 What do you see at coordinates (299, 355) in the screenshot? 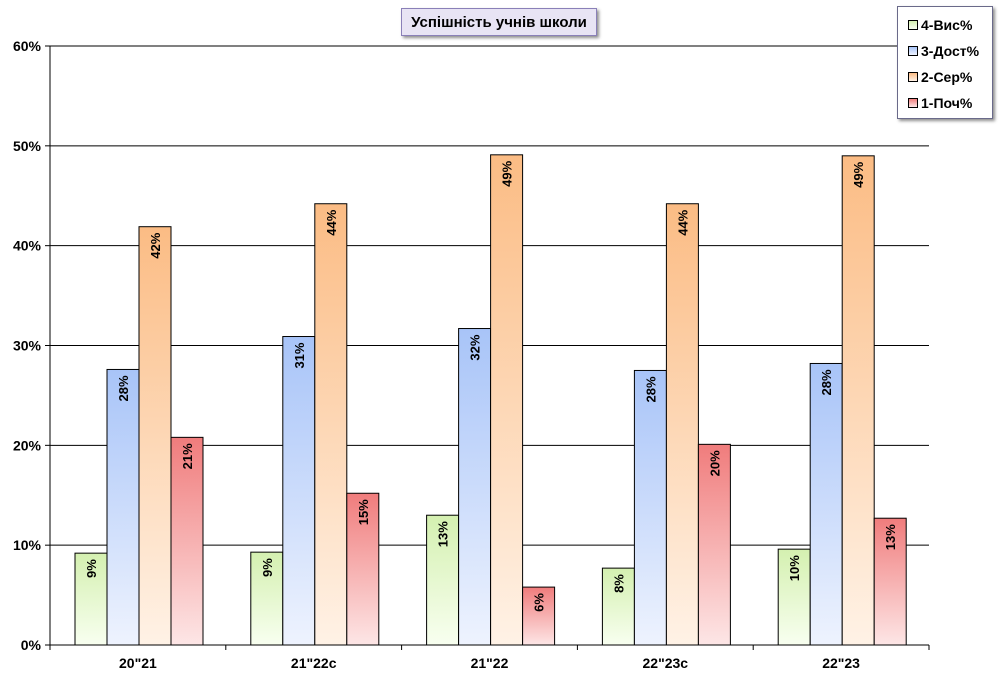
I see `data-label: 31%` at bounding box center [299, 355].